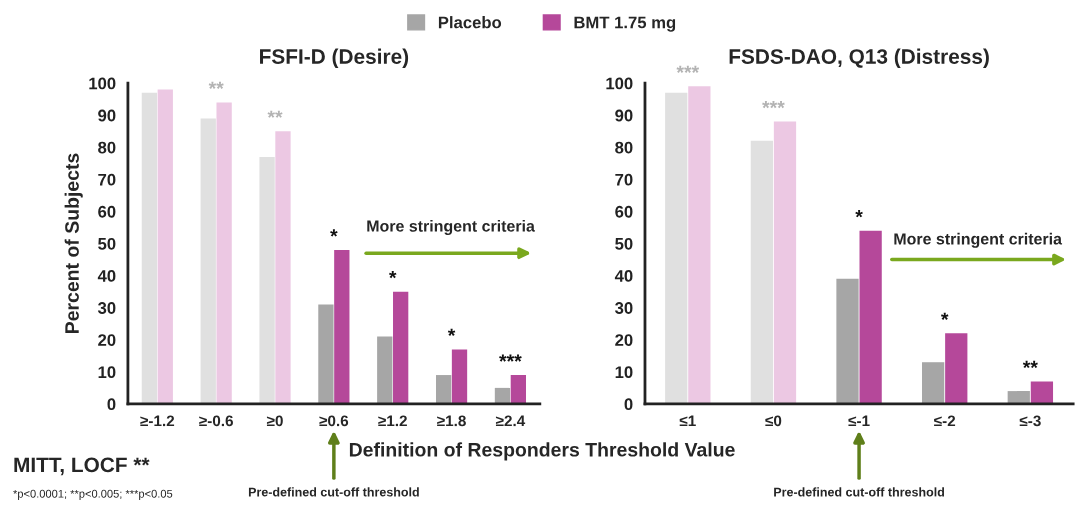 This screenshot has width=1084, height=510. What do you see at coordinates (687, 421) in the screenshot?
I see `x-tick-label: ≤1` at bounding box center [687, 421].